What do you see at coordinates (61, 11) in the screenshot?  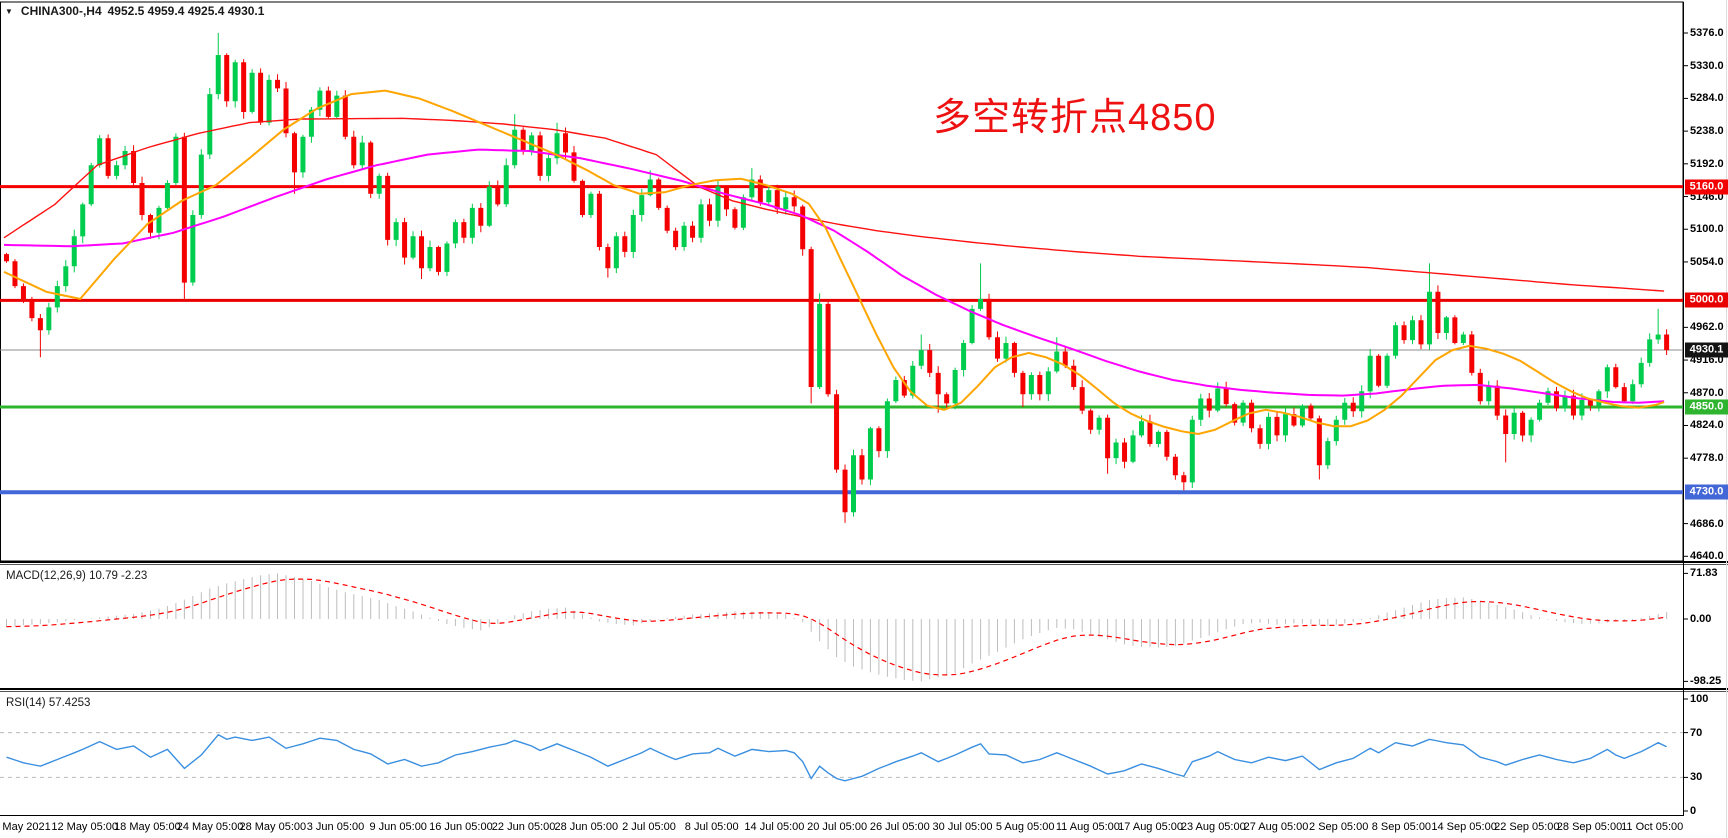 I see `symbol-timeframe-label: CHINA300-,H4` at bounding box center [61, 11].